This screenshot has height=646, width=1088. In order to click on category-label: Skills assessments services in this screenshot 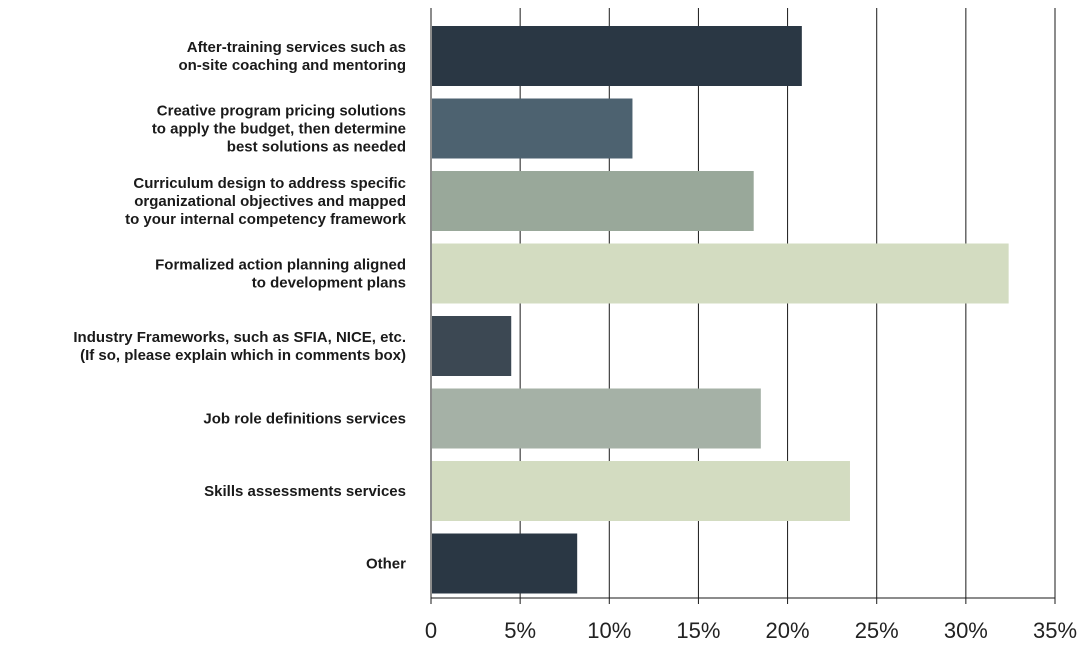, I will do `click(305, 491)`.